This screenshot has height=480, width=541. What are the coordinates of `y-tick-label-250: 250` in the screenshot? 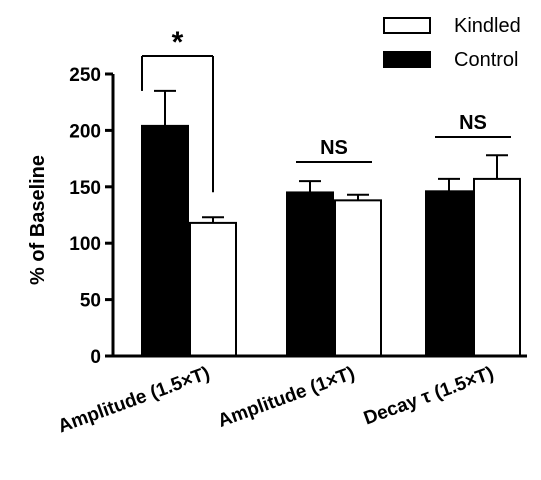 It's located at (85, 75).